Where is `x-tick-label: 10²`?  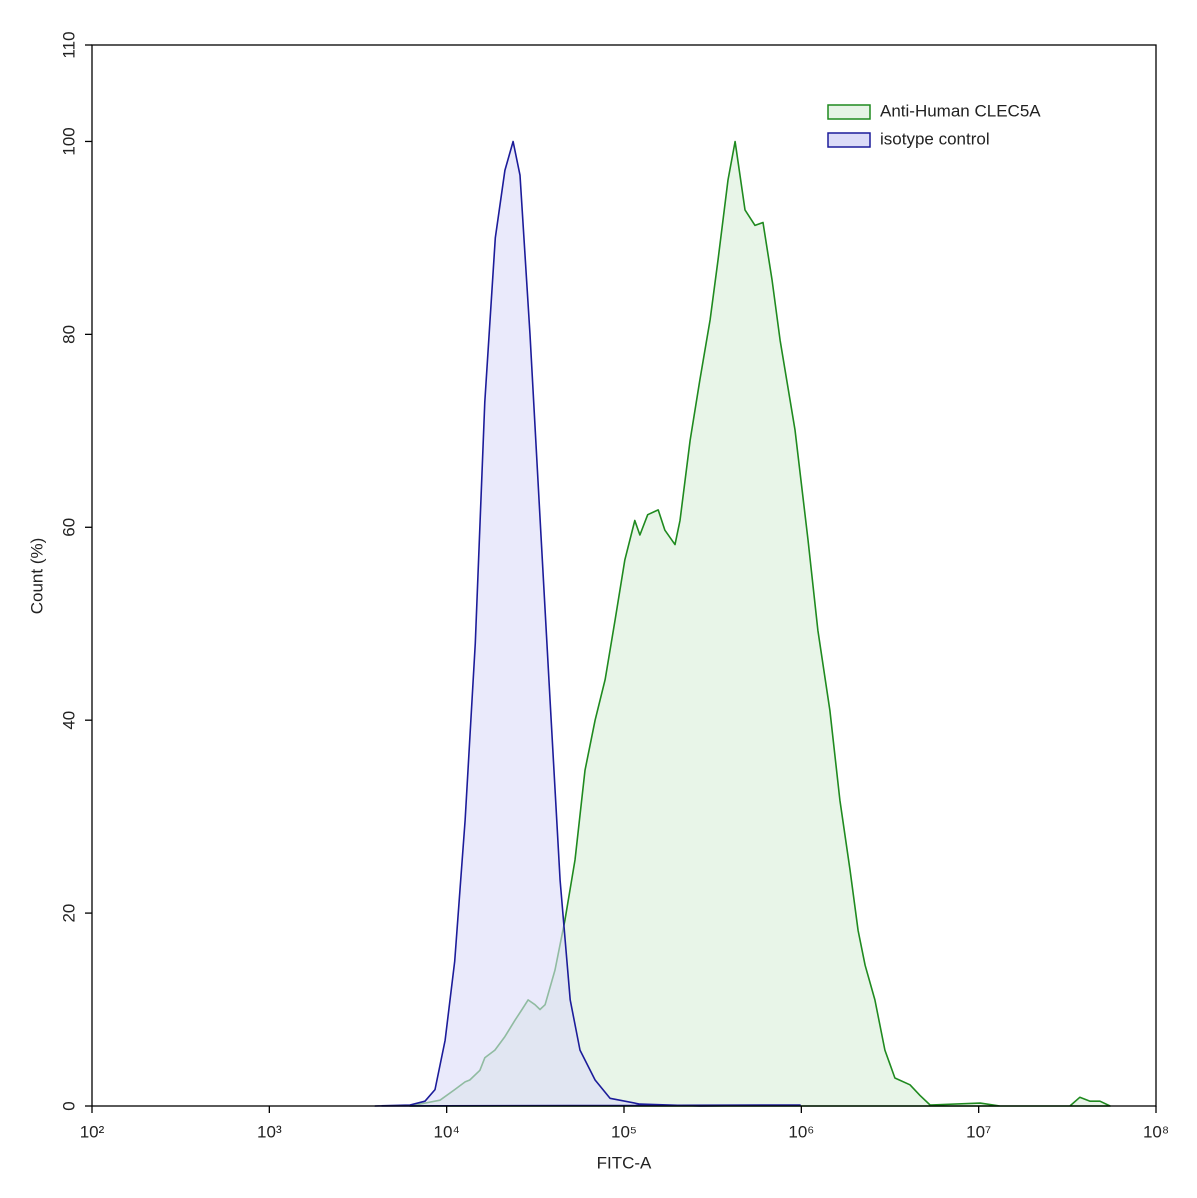 x-tick-label: 10² is located at coordinates (92, 1131).